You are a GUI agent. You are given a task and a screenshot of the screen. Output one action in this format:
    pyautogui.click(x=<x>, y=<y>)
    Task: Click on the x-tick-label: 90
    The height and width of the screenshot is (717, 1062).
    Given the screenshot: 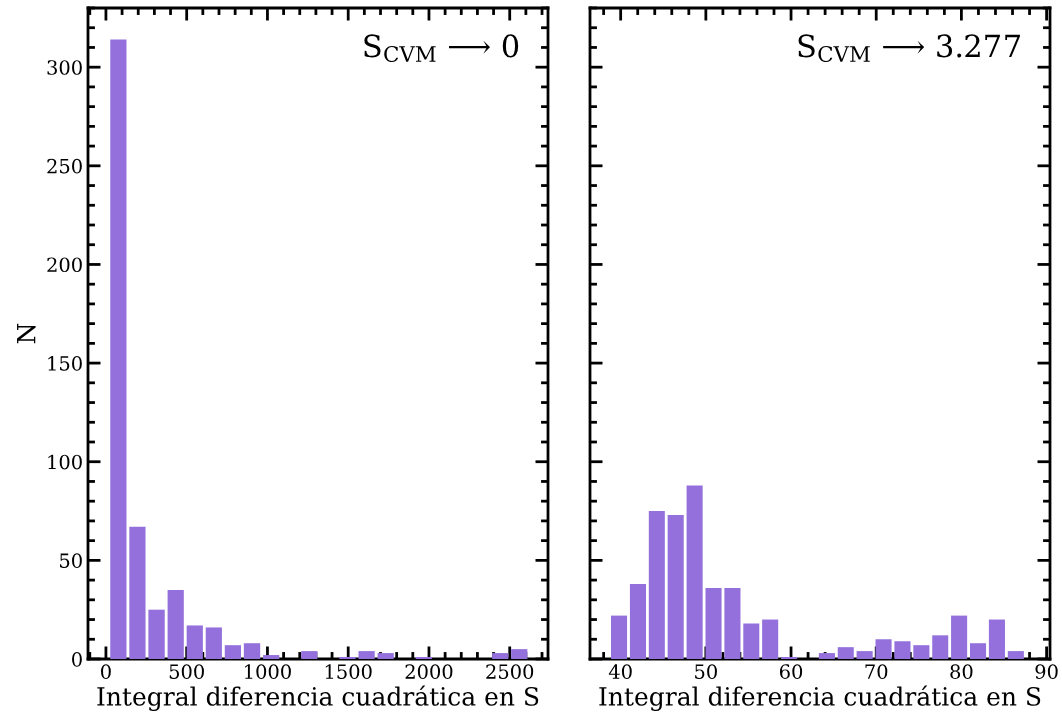 What is the action you would take?
    pyautogui.click(x=1046, y=671)
    